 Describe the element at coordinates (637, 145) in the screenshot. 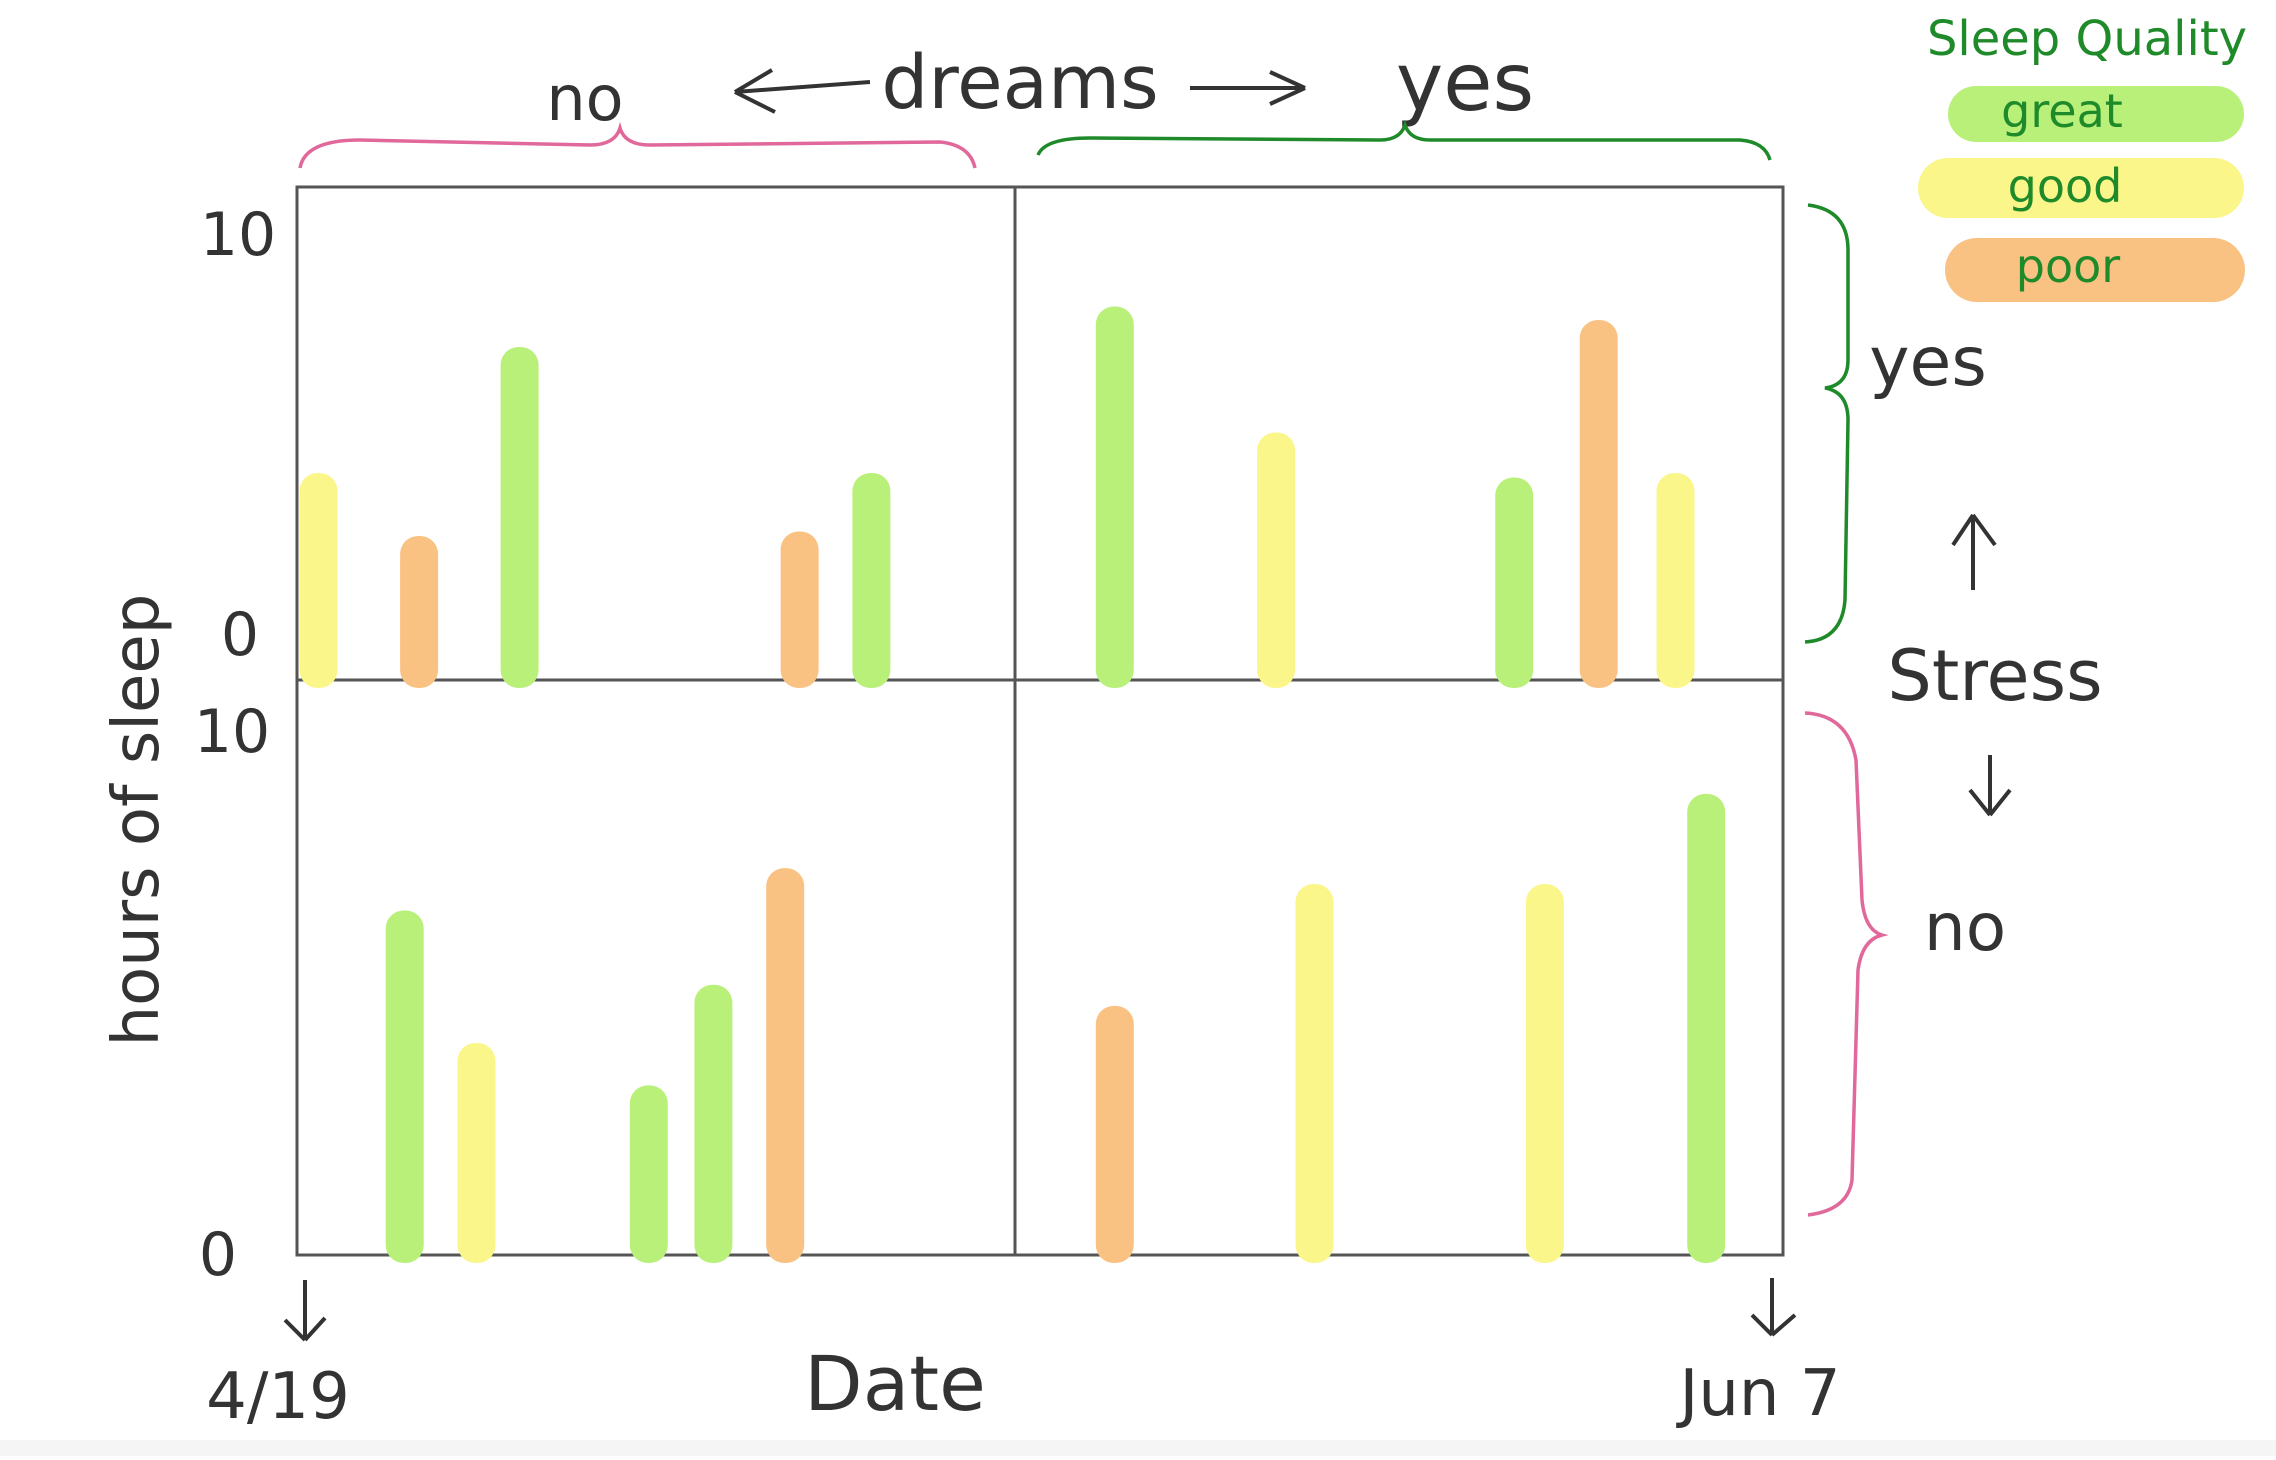

I see `dreams-no-brace` at that location.